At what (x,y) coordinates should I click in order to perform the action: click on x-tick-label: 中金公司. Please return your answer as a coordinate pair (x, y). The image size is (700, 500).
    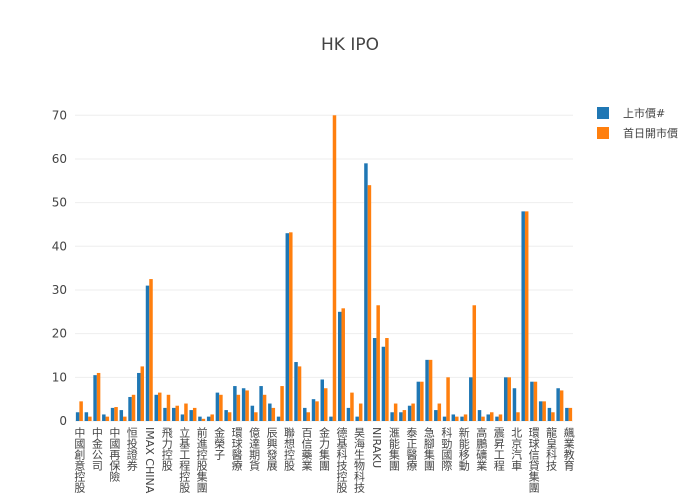
    Looking at the image, I should click on (96, 449).